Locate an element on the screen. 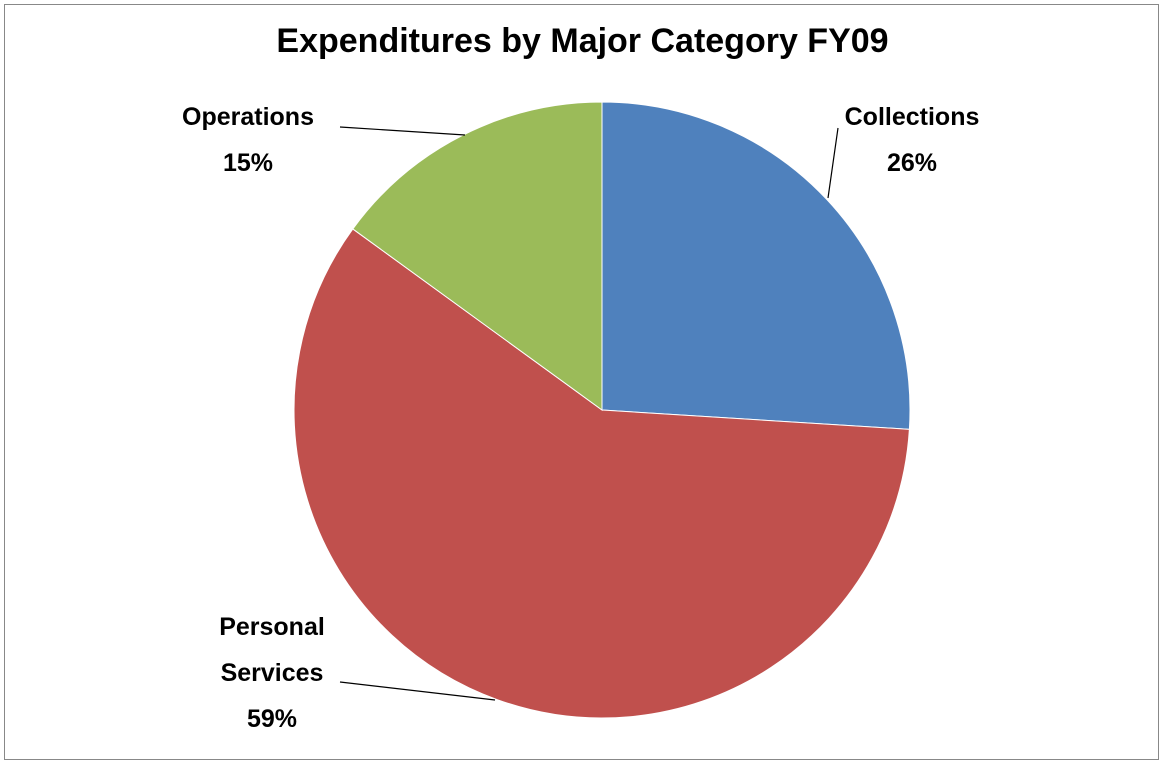  category-label: Collections is located at coordinates (912, 117).